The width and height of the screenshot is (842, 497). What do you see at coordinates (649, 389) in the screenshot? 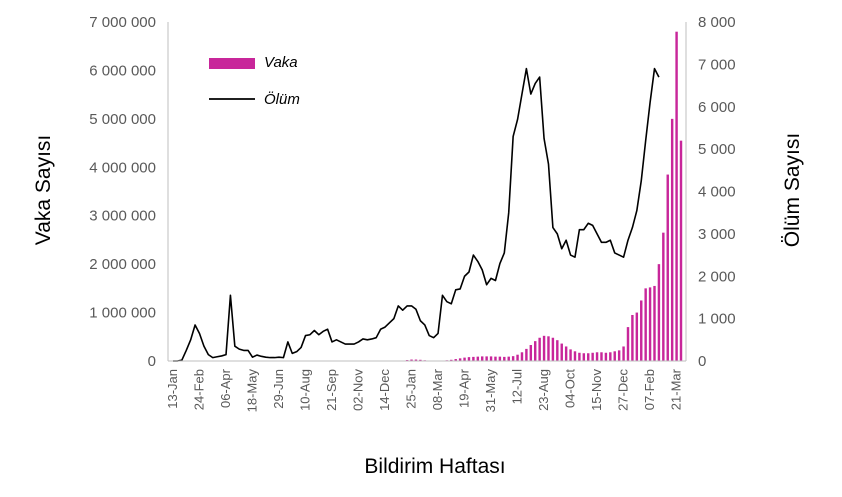
I see `x-tick-label: 07-Feb` at bounding box center [649, 389].